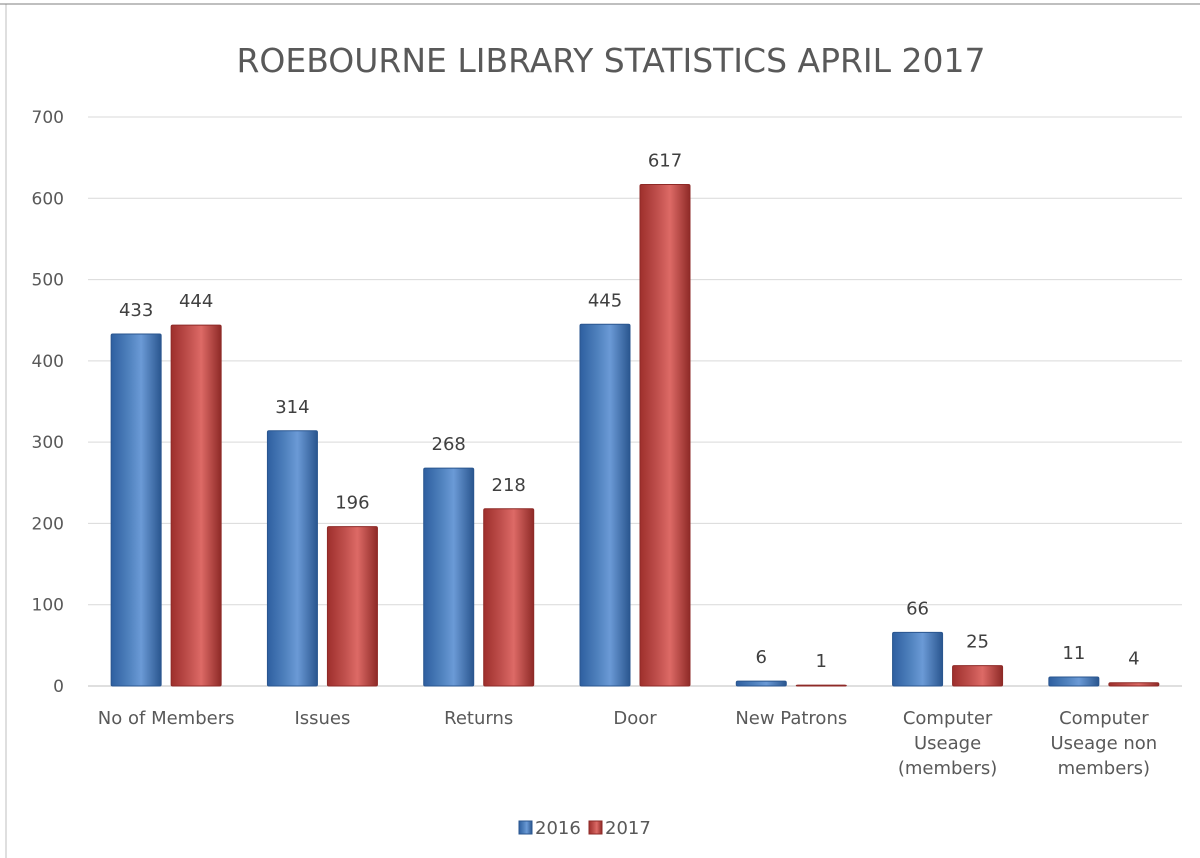 The width and height of the screenshot is (1200, 858). What do you see at coordinates (478, 718) in the screenshot?
I see `x-tick-label: Returns` at bounding box center [478, 718].